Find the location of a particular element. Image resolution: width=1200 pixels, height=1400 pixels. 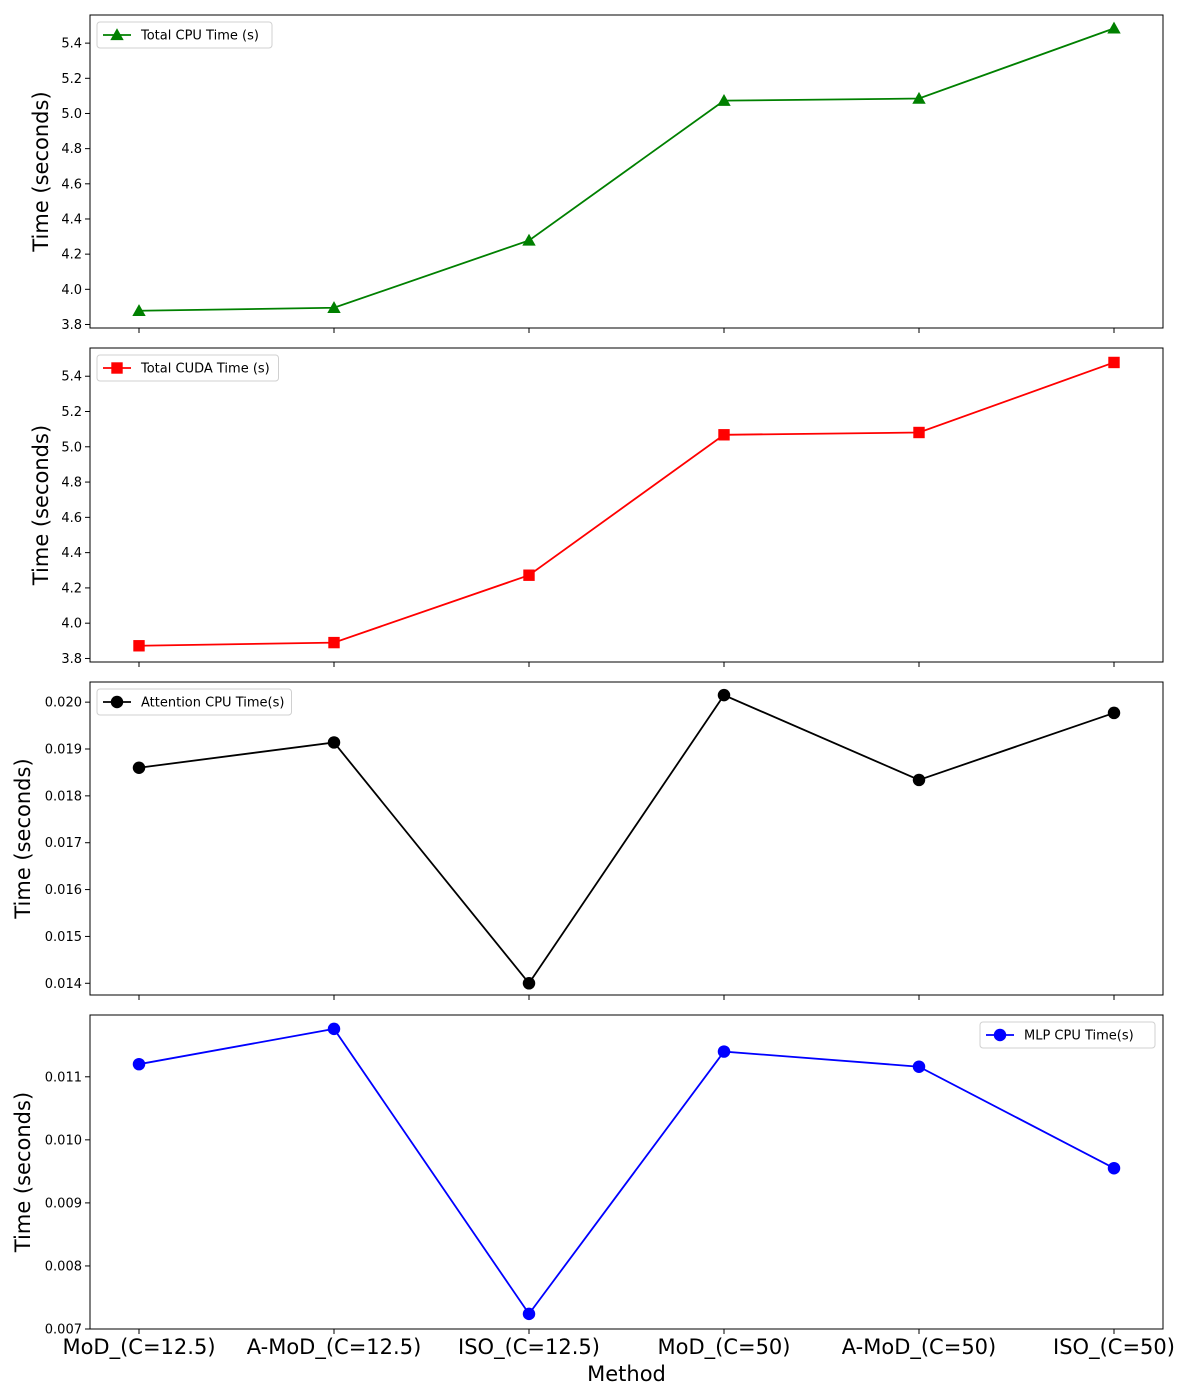

y-tick-label: 0.017 is located at coordinates (63, 843).